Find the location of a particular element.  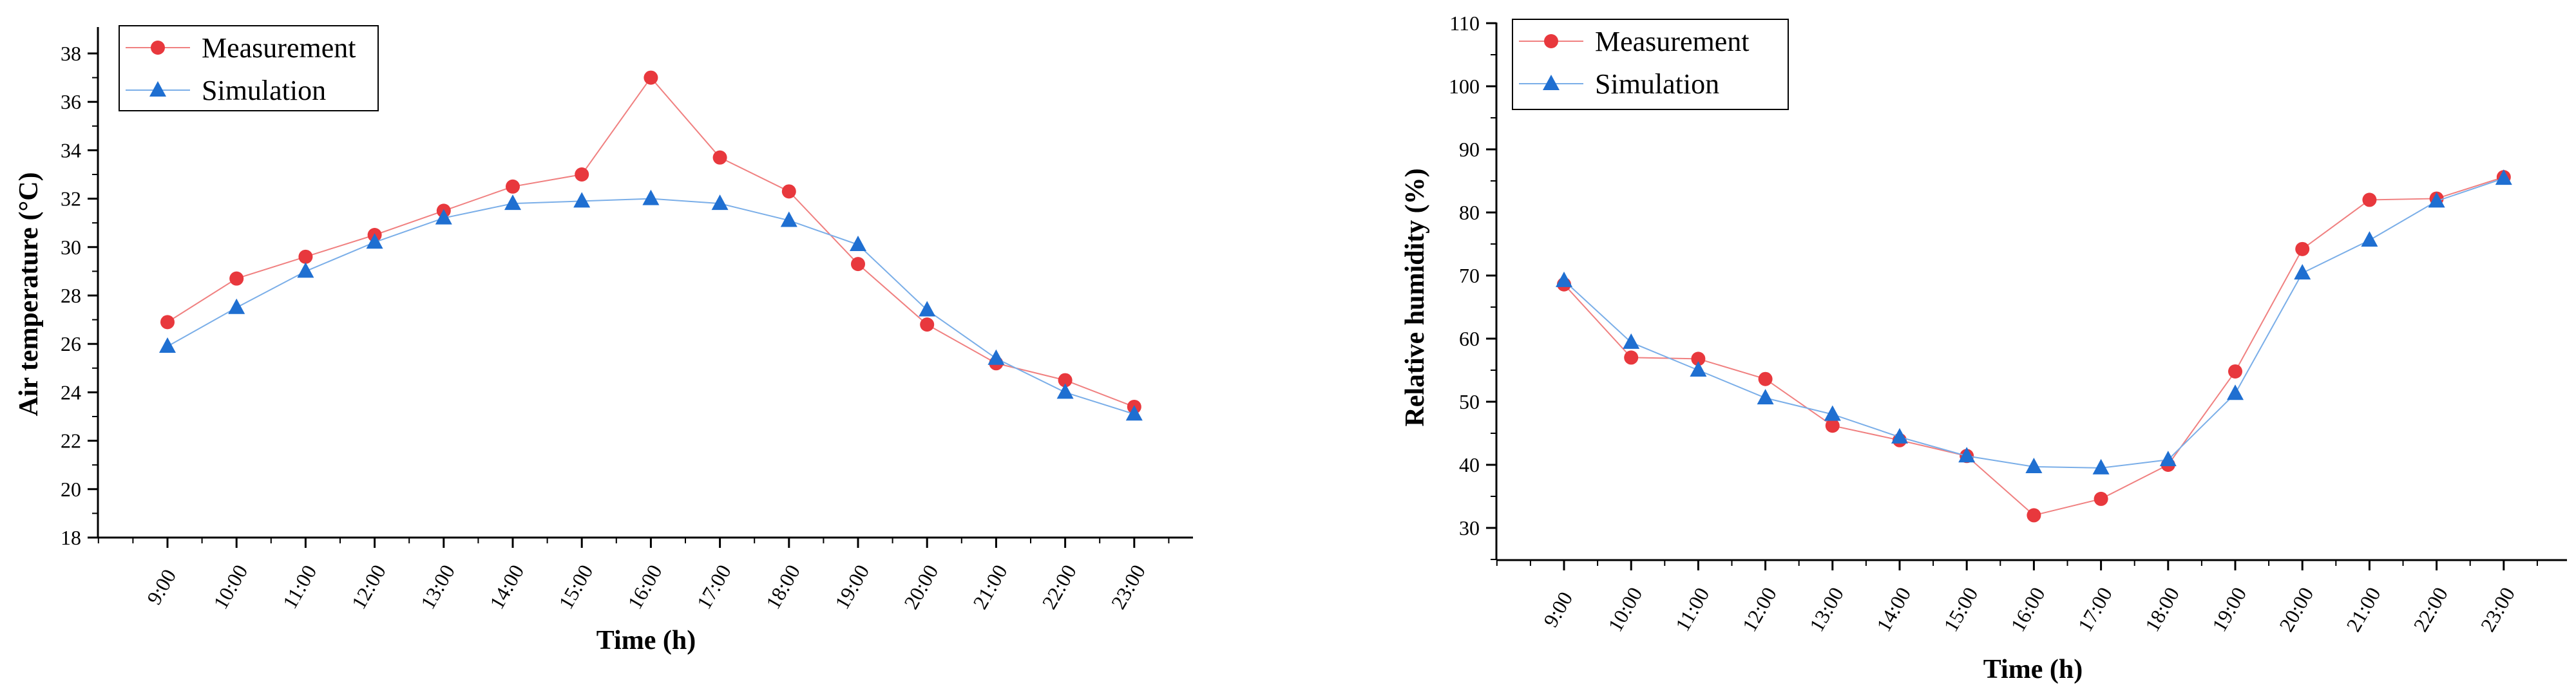

temperature-y-tick-label: 30 is located at coordinates (71, 247).